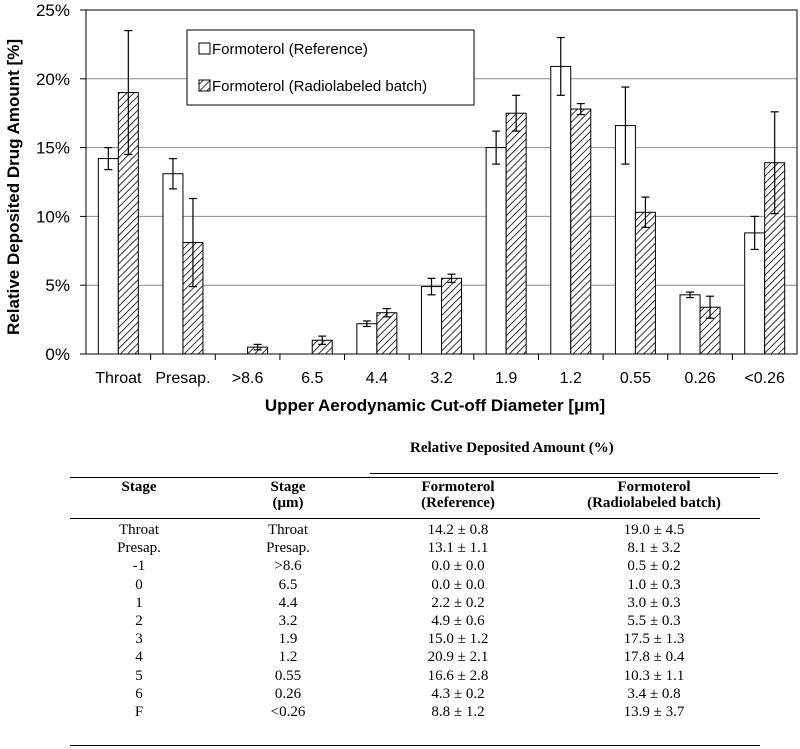  What do you see at coordinates (654, 639) in the screenshot?
I see `cell-radiolabeled: 17.5 ± 1.3` at bounding box center [654, 639].